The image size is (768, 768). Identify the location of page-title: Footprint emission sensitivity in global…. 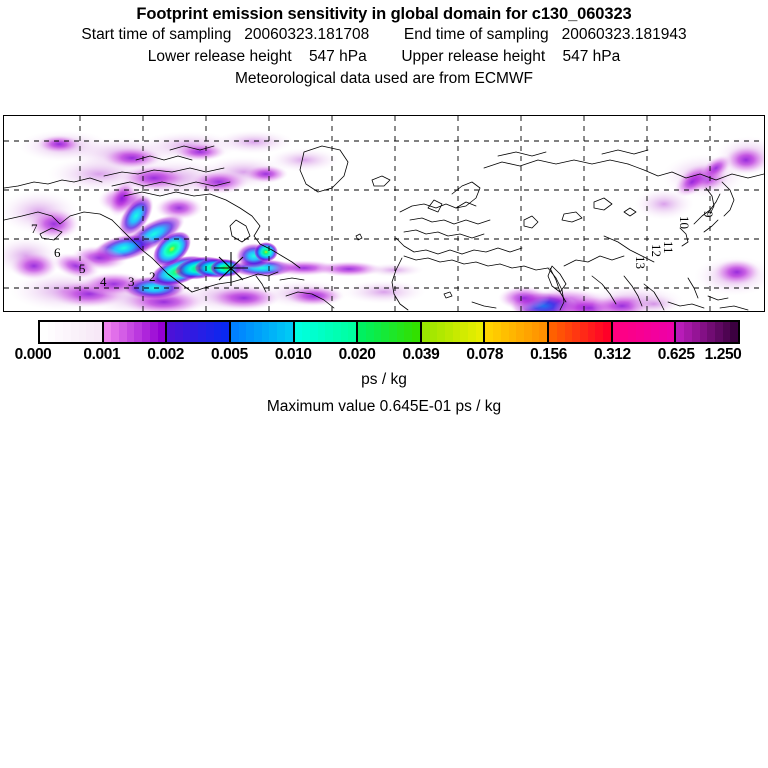
(384, 14).